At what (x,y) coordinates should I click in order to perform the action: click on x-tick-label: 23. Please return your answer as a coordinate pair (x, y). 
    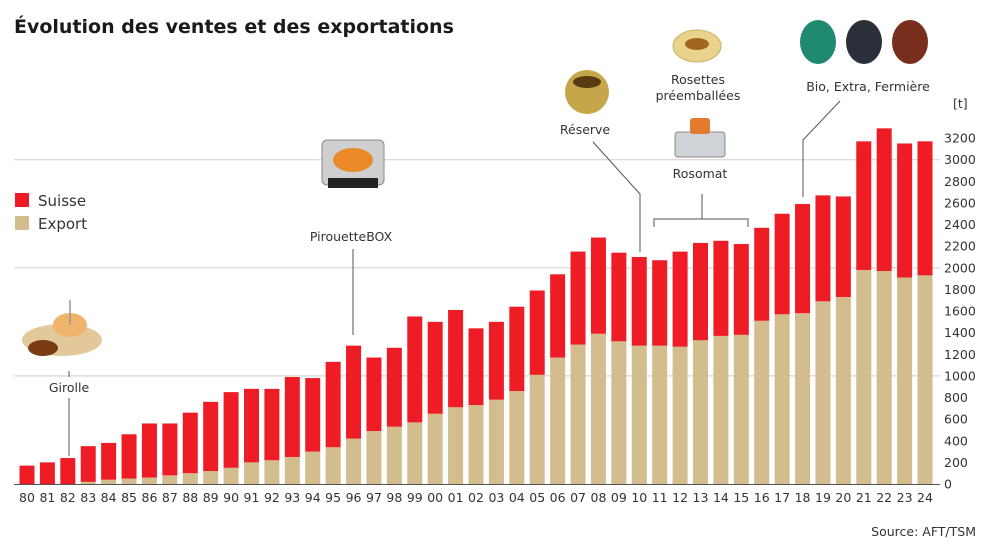
    Looking at the image, I should click on (905, 497).